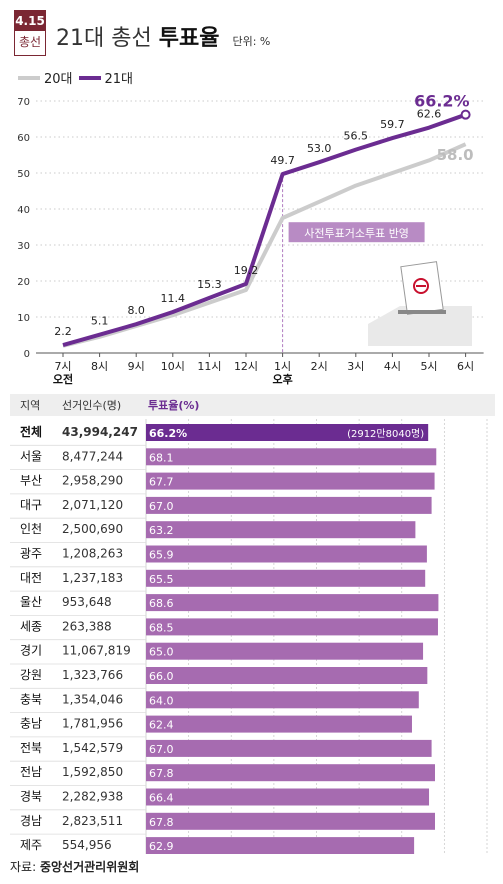 This screenshot has width=503, height=884. Describe the element at coordinates (31, 772) in the screenshot. I see `region-label: 전남` at that location.